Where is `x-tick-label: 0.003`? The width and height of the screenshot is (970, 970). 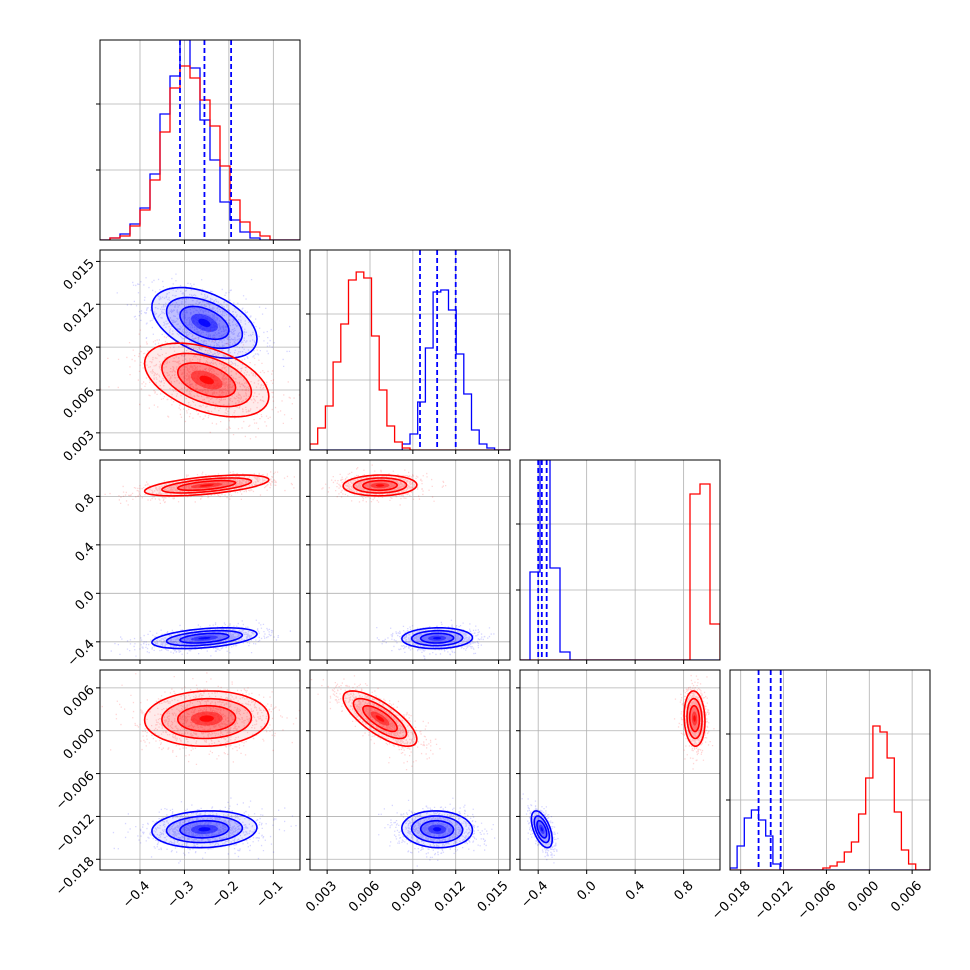
x-tick-label: 0.003 is located at coordinates (321, 896).